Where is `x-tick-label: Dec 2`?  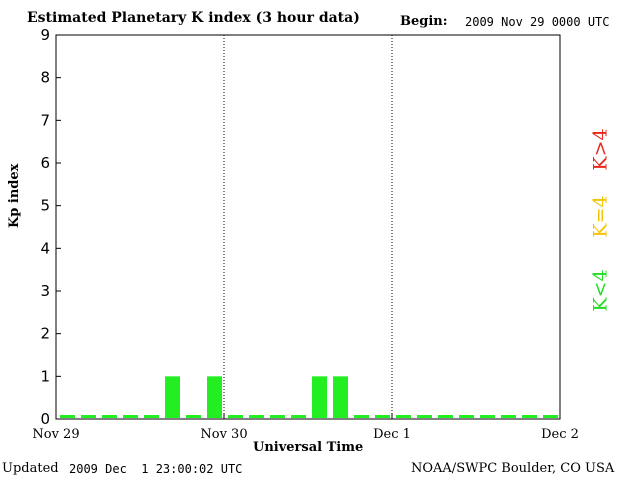 x-tick-label: Dec 2 is located at coordinates (560, 434).